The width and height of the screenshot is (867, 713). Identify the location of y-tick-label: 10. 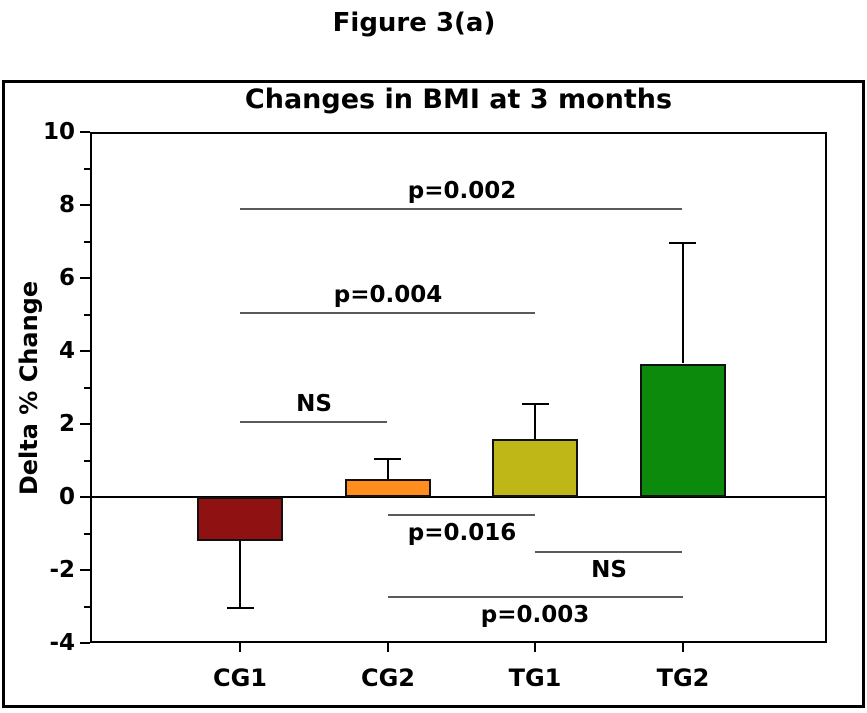
(58, 132).